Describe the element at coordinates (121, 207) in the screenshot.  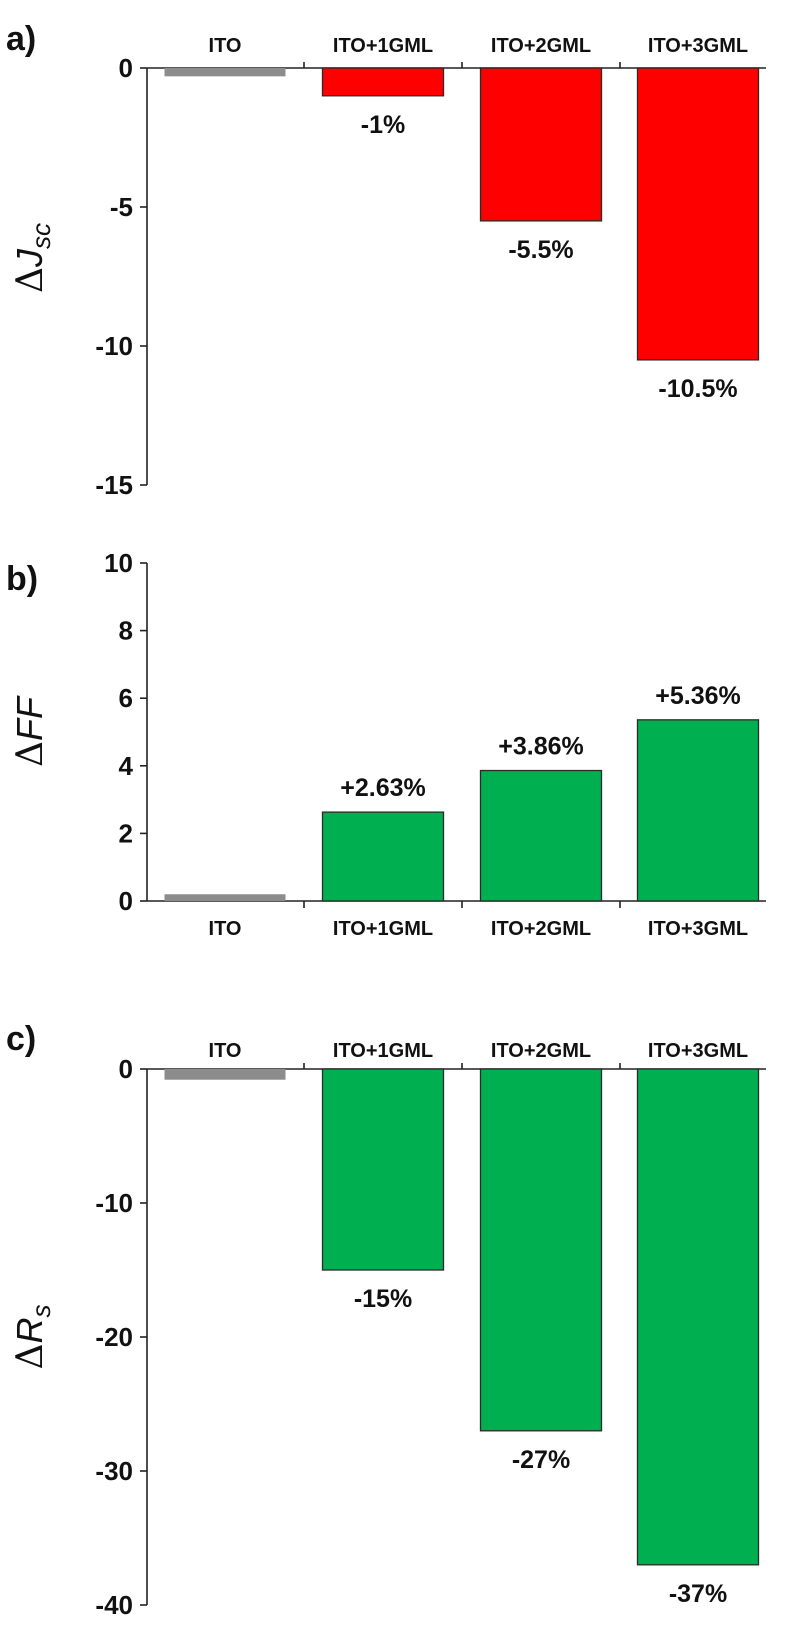
I see `y-tick-label: -5` at that location.